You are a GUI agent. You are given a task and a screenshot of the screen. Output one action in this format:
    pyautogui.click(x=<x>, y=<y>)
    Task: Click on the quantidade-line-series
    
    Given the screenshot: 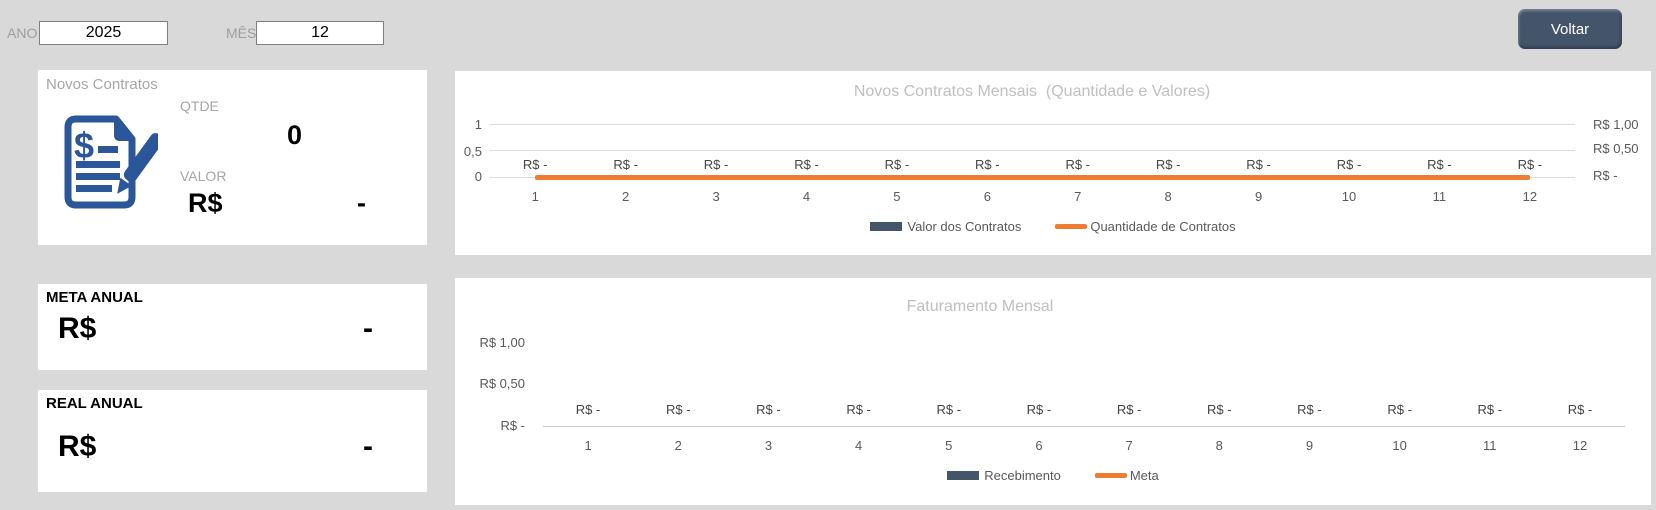 What is the action you would take?
    pyautogui.click(x=1032, y=177)
    